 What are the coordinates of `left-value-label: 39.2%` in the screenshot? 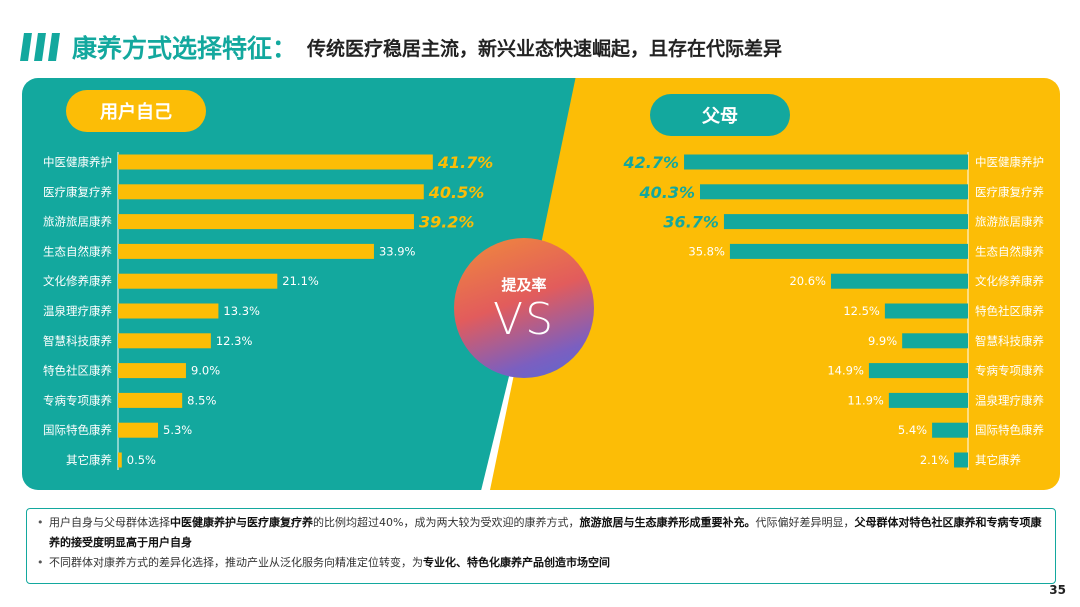 It's located at (447, 222).